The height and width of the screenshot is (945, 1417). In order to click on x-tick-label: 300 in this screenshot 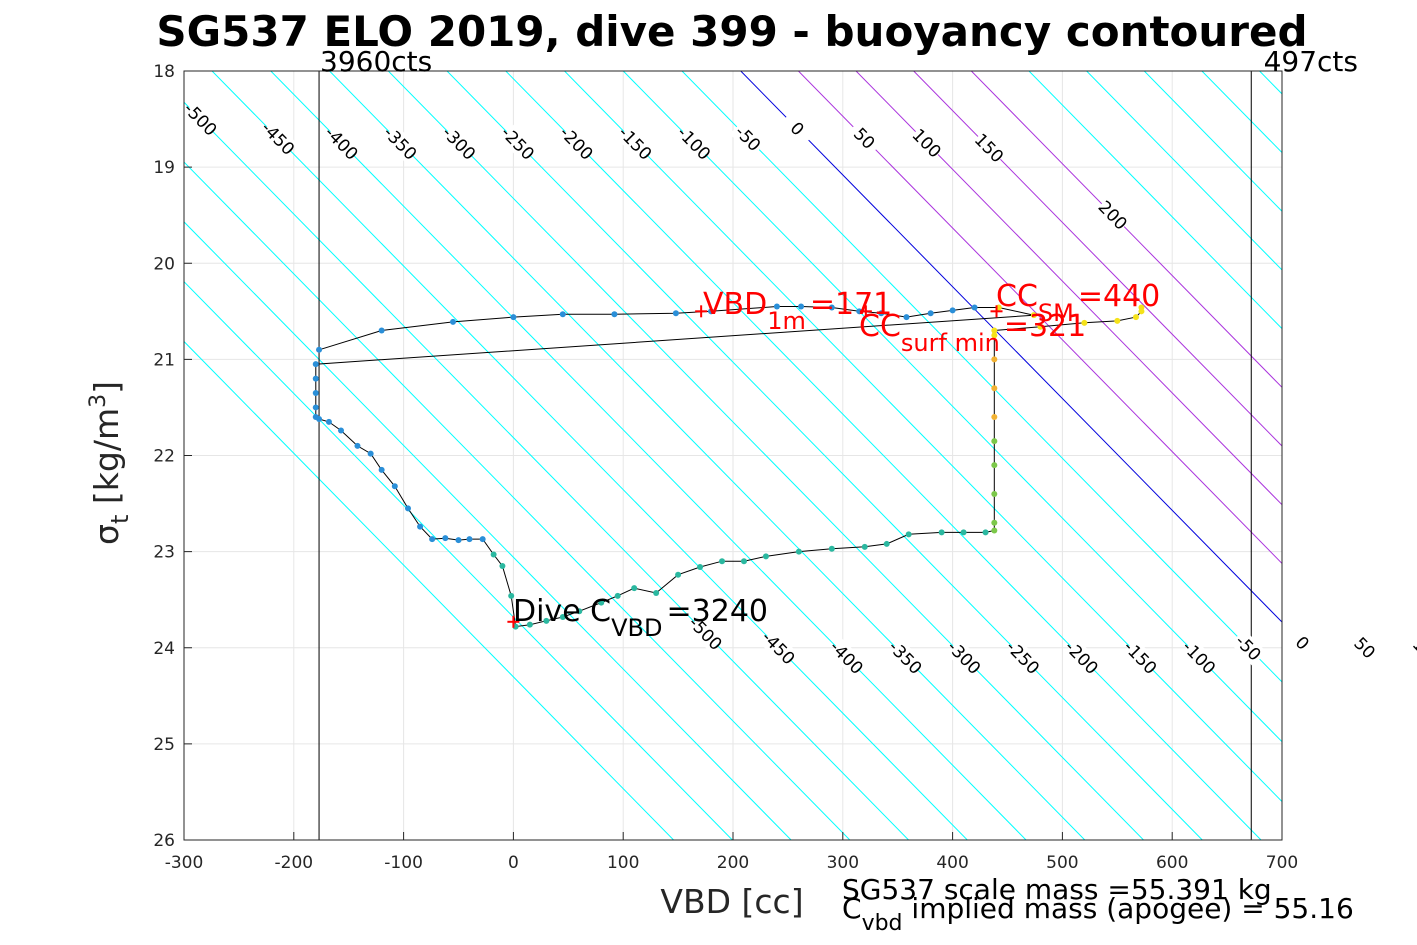, I will do `click(843, 863)`.